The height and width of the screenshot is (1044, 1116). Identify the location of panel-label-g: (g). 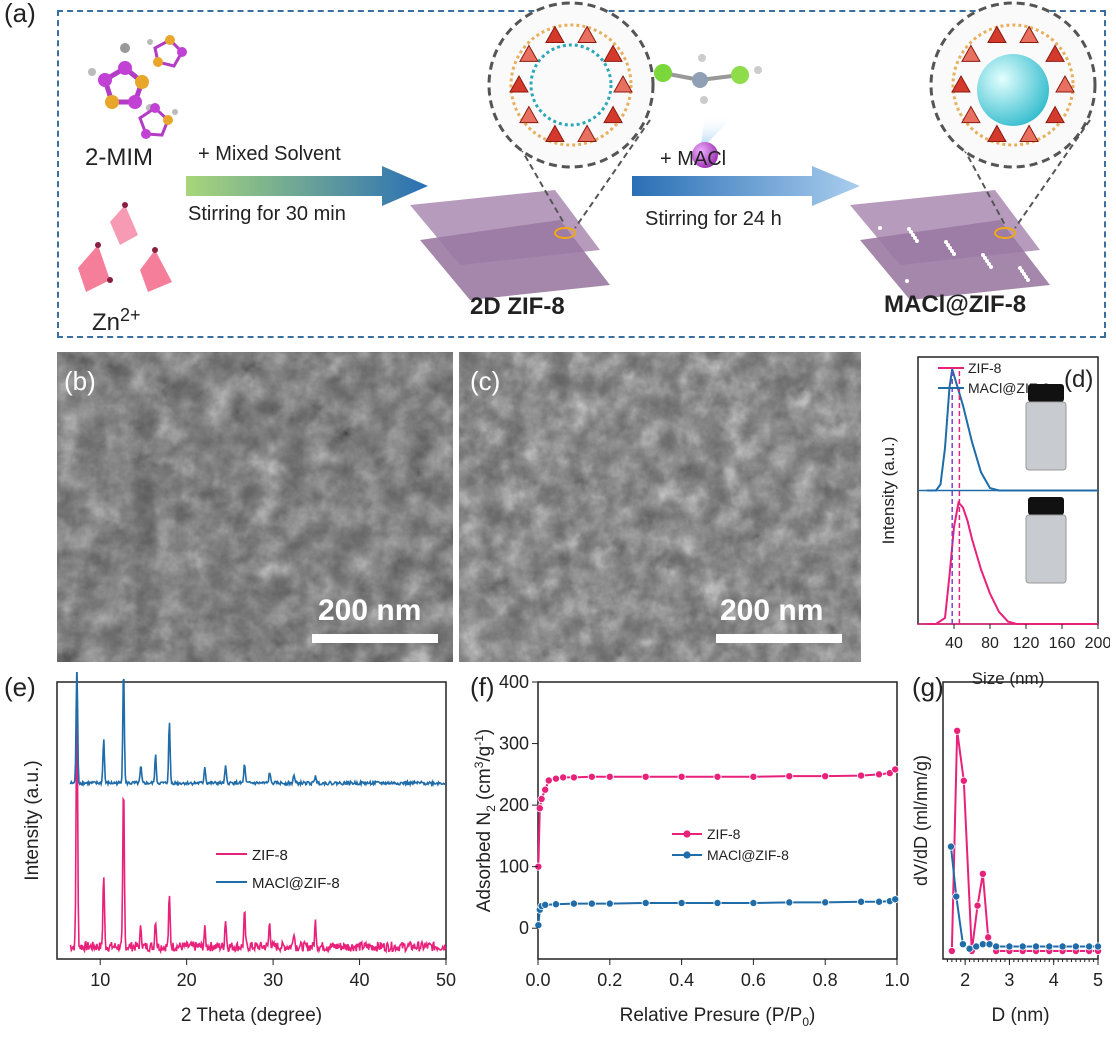
(928, 687).